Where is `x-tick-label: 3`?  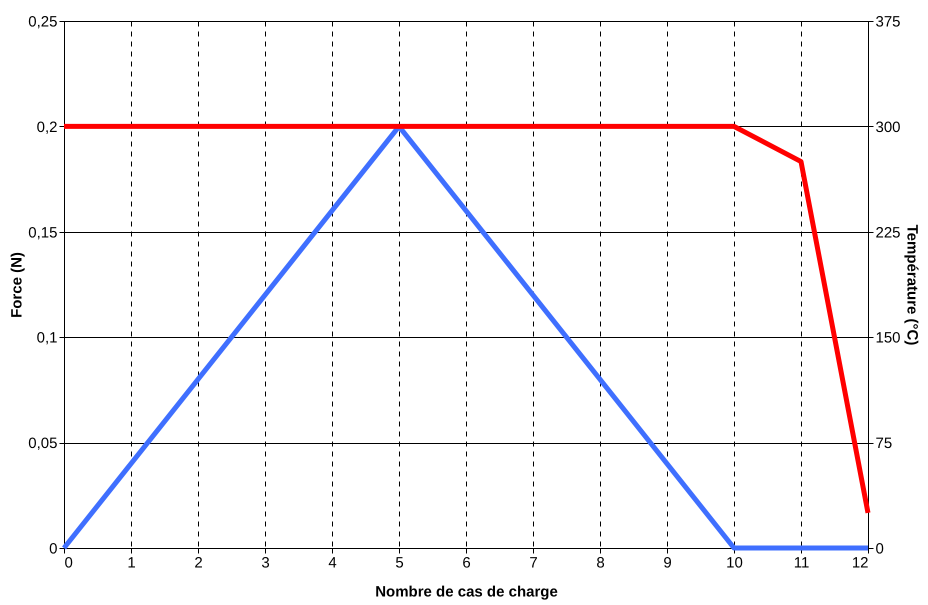
x-tick-label: 3 is located at coordinates (265, 563).